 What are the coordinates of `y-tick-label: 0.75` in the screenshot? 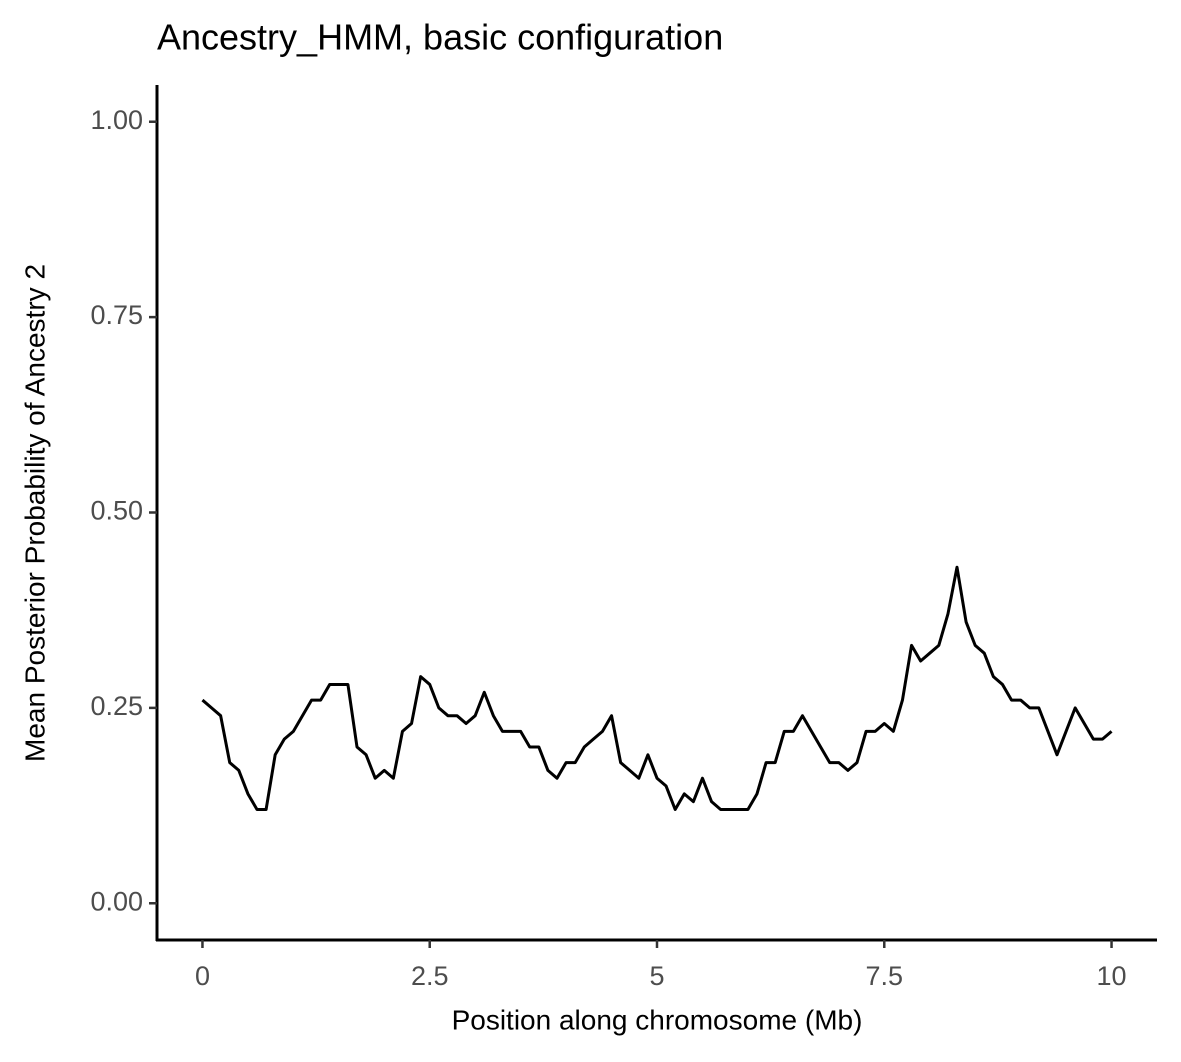 It's located at (116, 315).